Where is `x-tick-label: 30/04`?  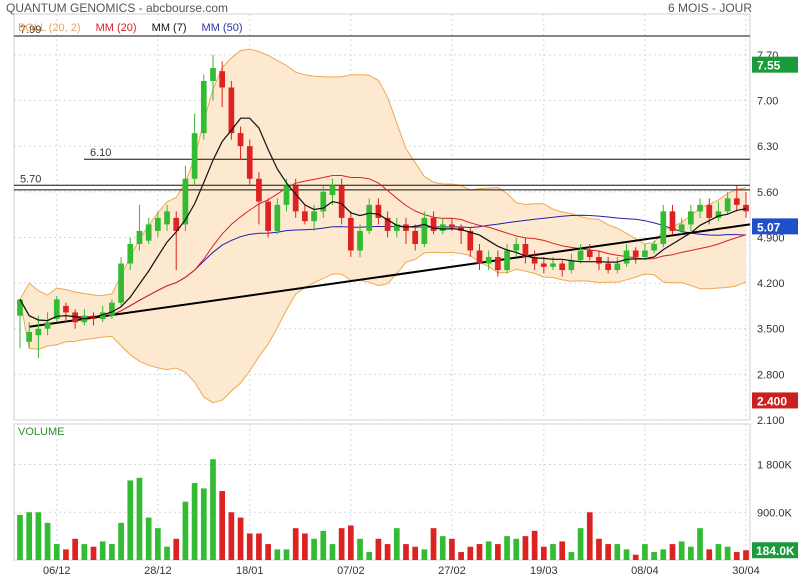
x-tick-label: 30/04 is located at coordinates (746, 571).